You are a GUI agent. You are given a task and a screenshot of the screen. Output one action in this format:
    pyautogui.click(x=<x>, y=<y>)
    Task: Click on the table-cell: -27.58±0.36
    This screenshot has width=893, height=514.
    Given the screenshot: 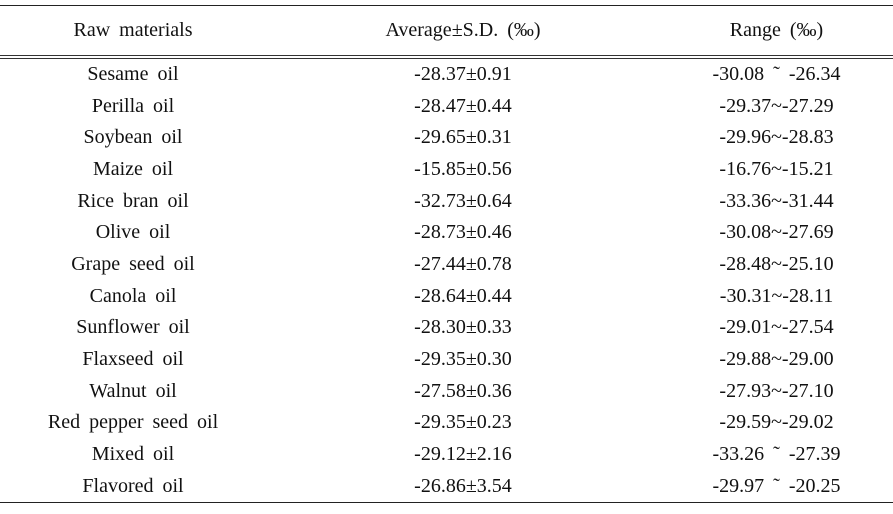 What is the action you would take?
    pyautogui.click(x=463, y=390)
    